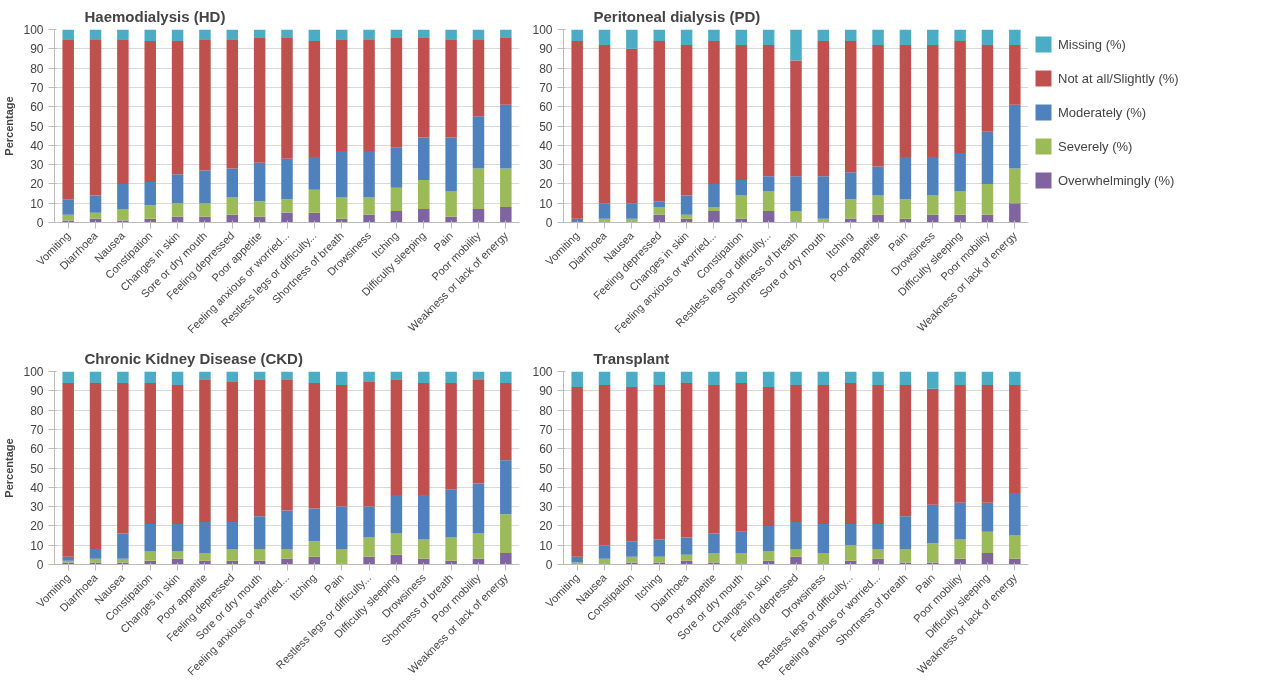 The width and height of the screenshot is (1282, 684). I want to click on chart-title: Peritoneal dialysis (PD), so click(677, 16).